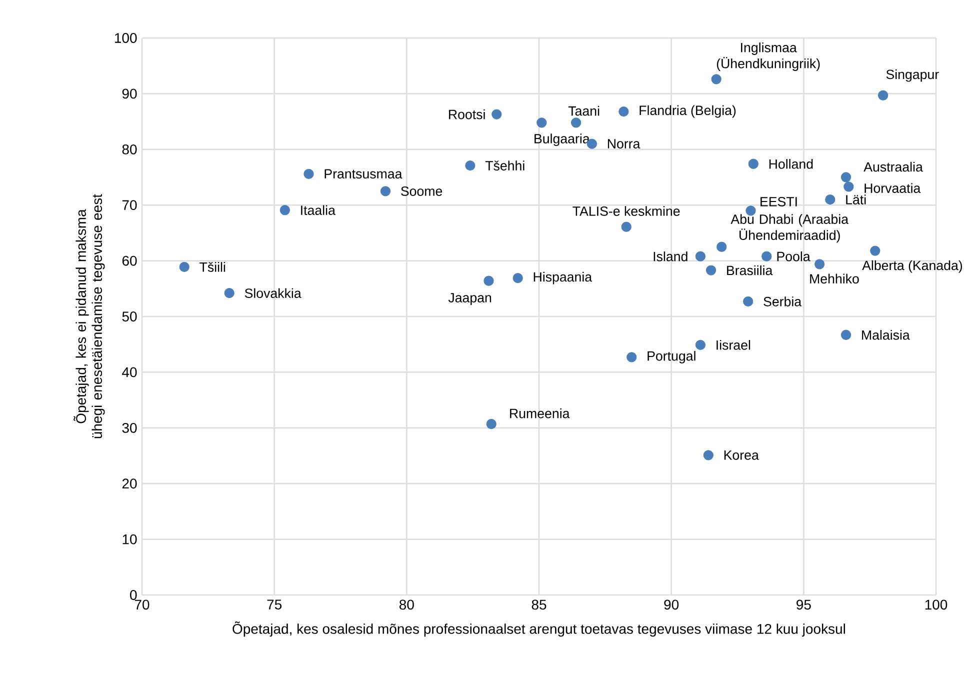 The width and height of the screenshot is (973, 689). I want to click on annotation: Jaapan, so click(470, 299).